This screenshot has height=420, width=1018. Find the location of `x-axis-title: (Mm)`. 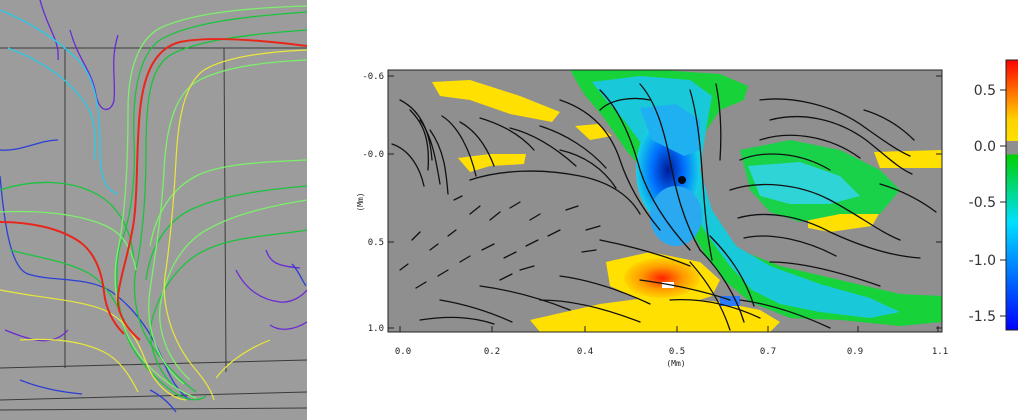

x-axis-title: (Mm) is located at coordinates (675, 363).